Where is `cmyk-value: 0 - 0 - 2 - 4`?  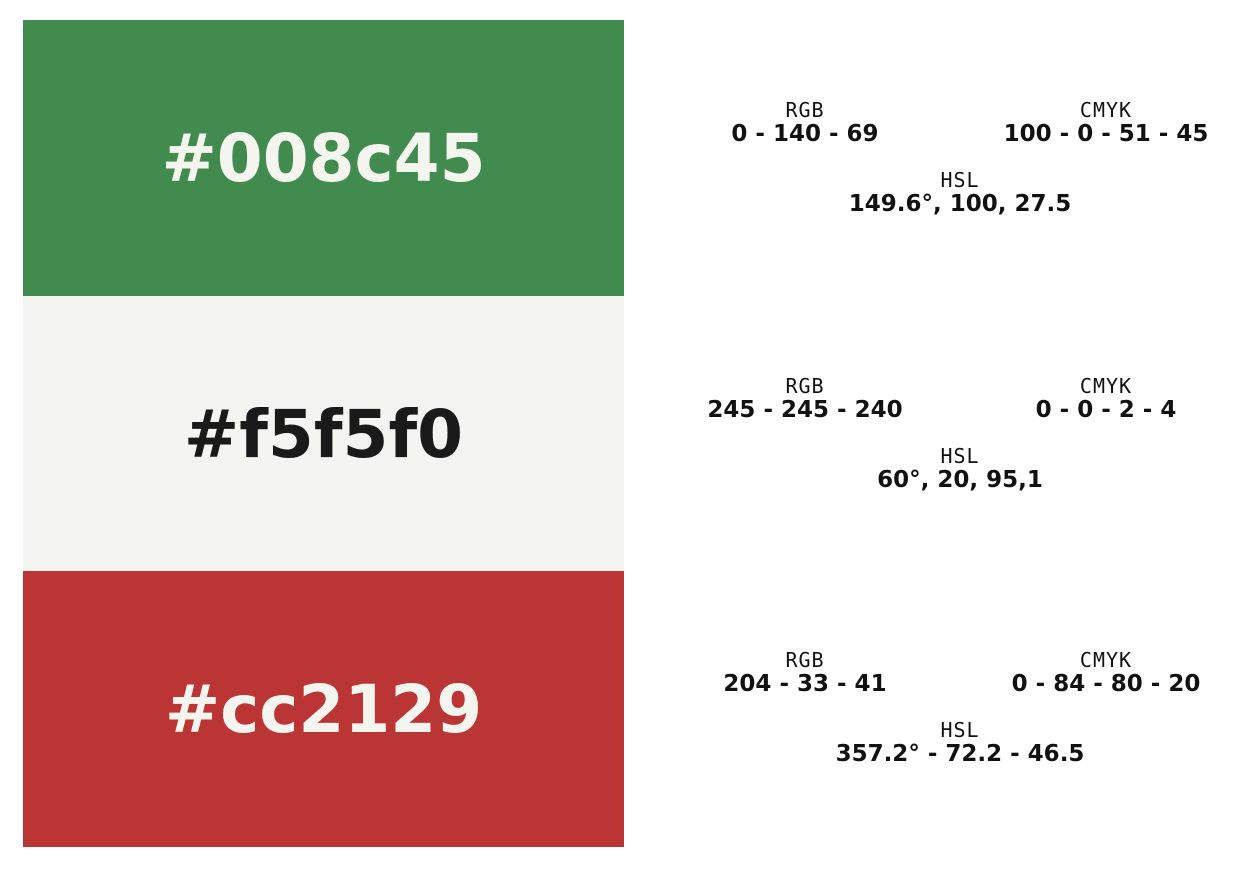 cmyk-value: 0 - 0 - 2 - 4 is located at coordinates (1106, 410).